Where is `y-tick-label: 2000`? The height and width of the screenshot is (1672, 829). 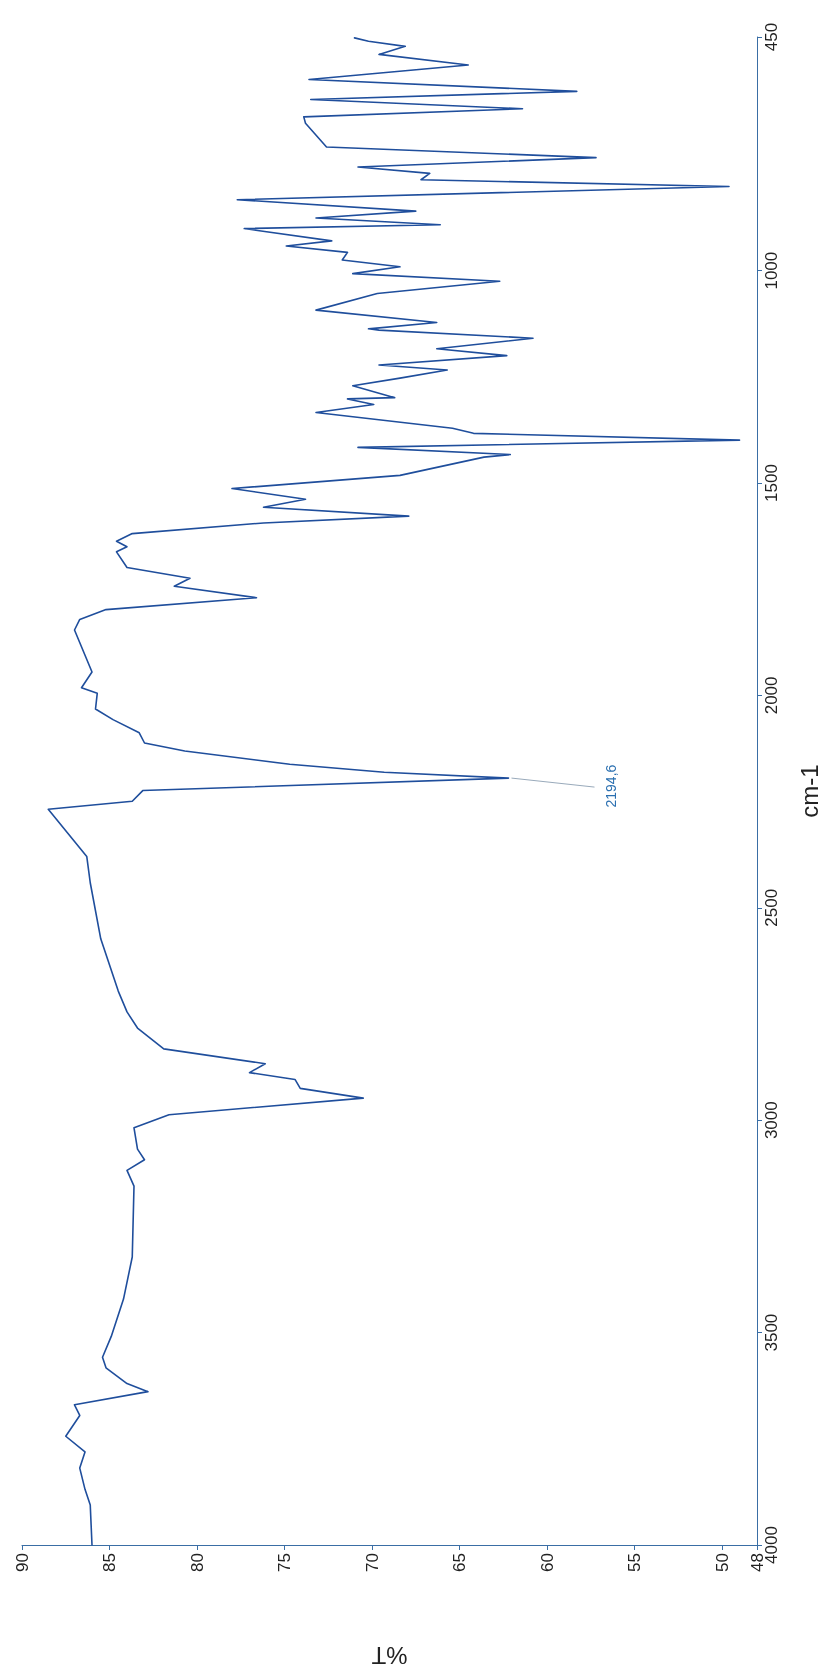
y-tick-label: 2000 is located at coordinates (771, 695).